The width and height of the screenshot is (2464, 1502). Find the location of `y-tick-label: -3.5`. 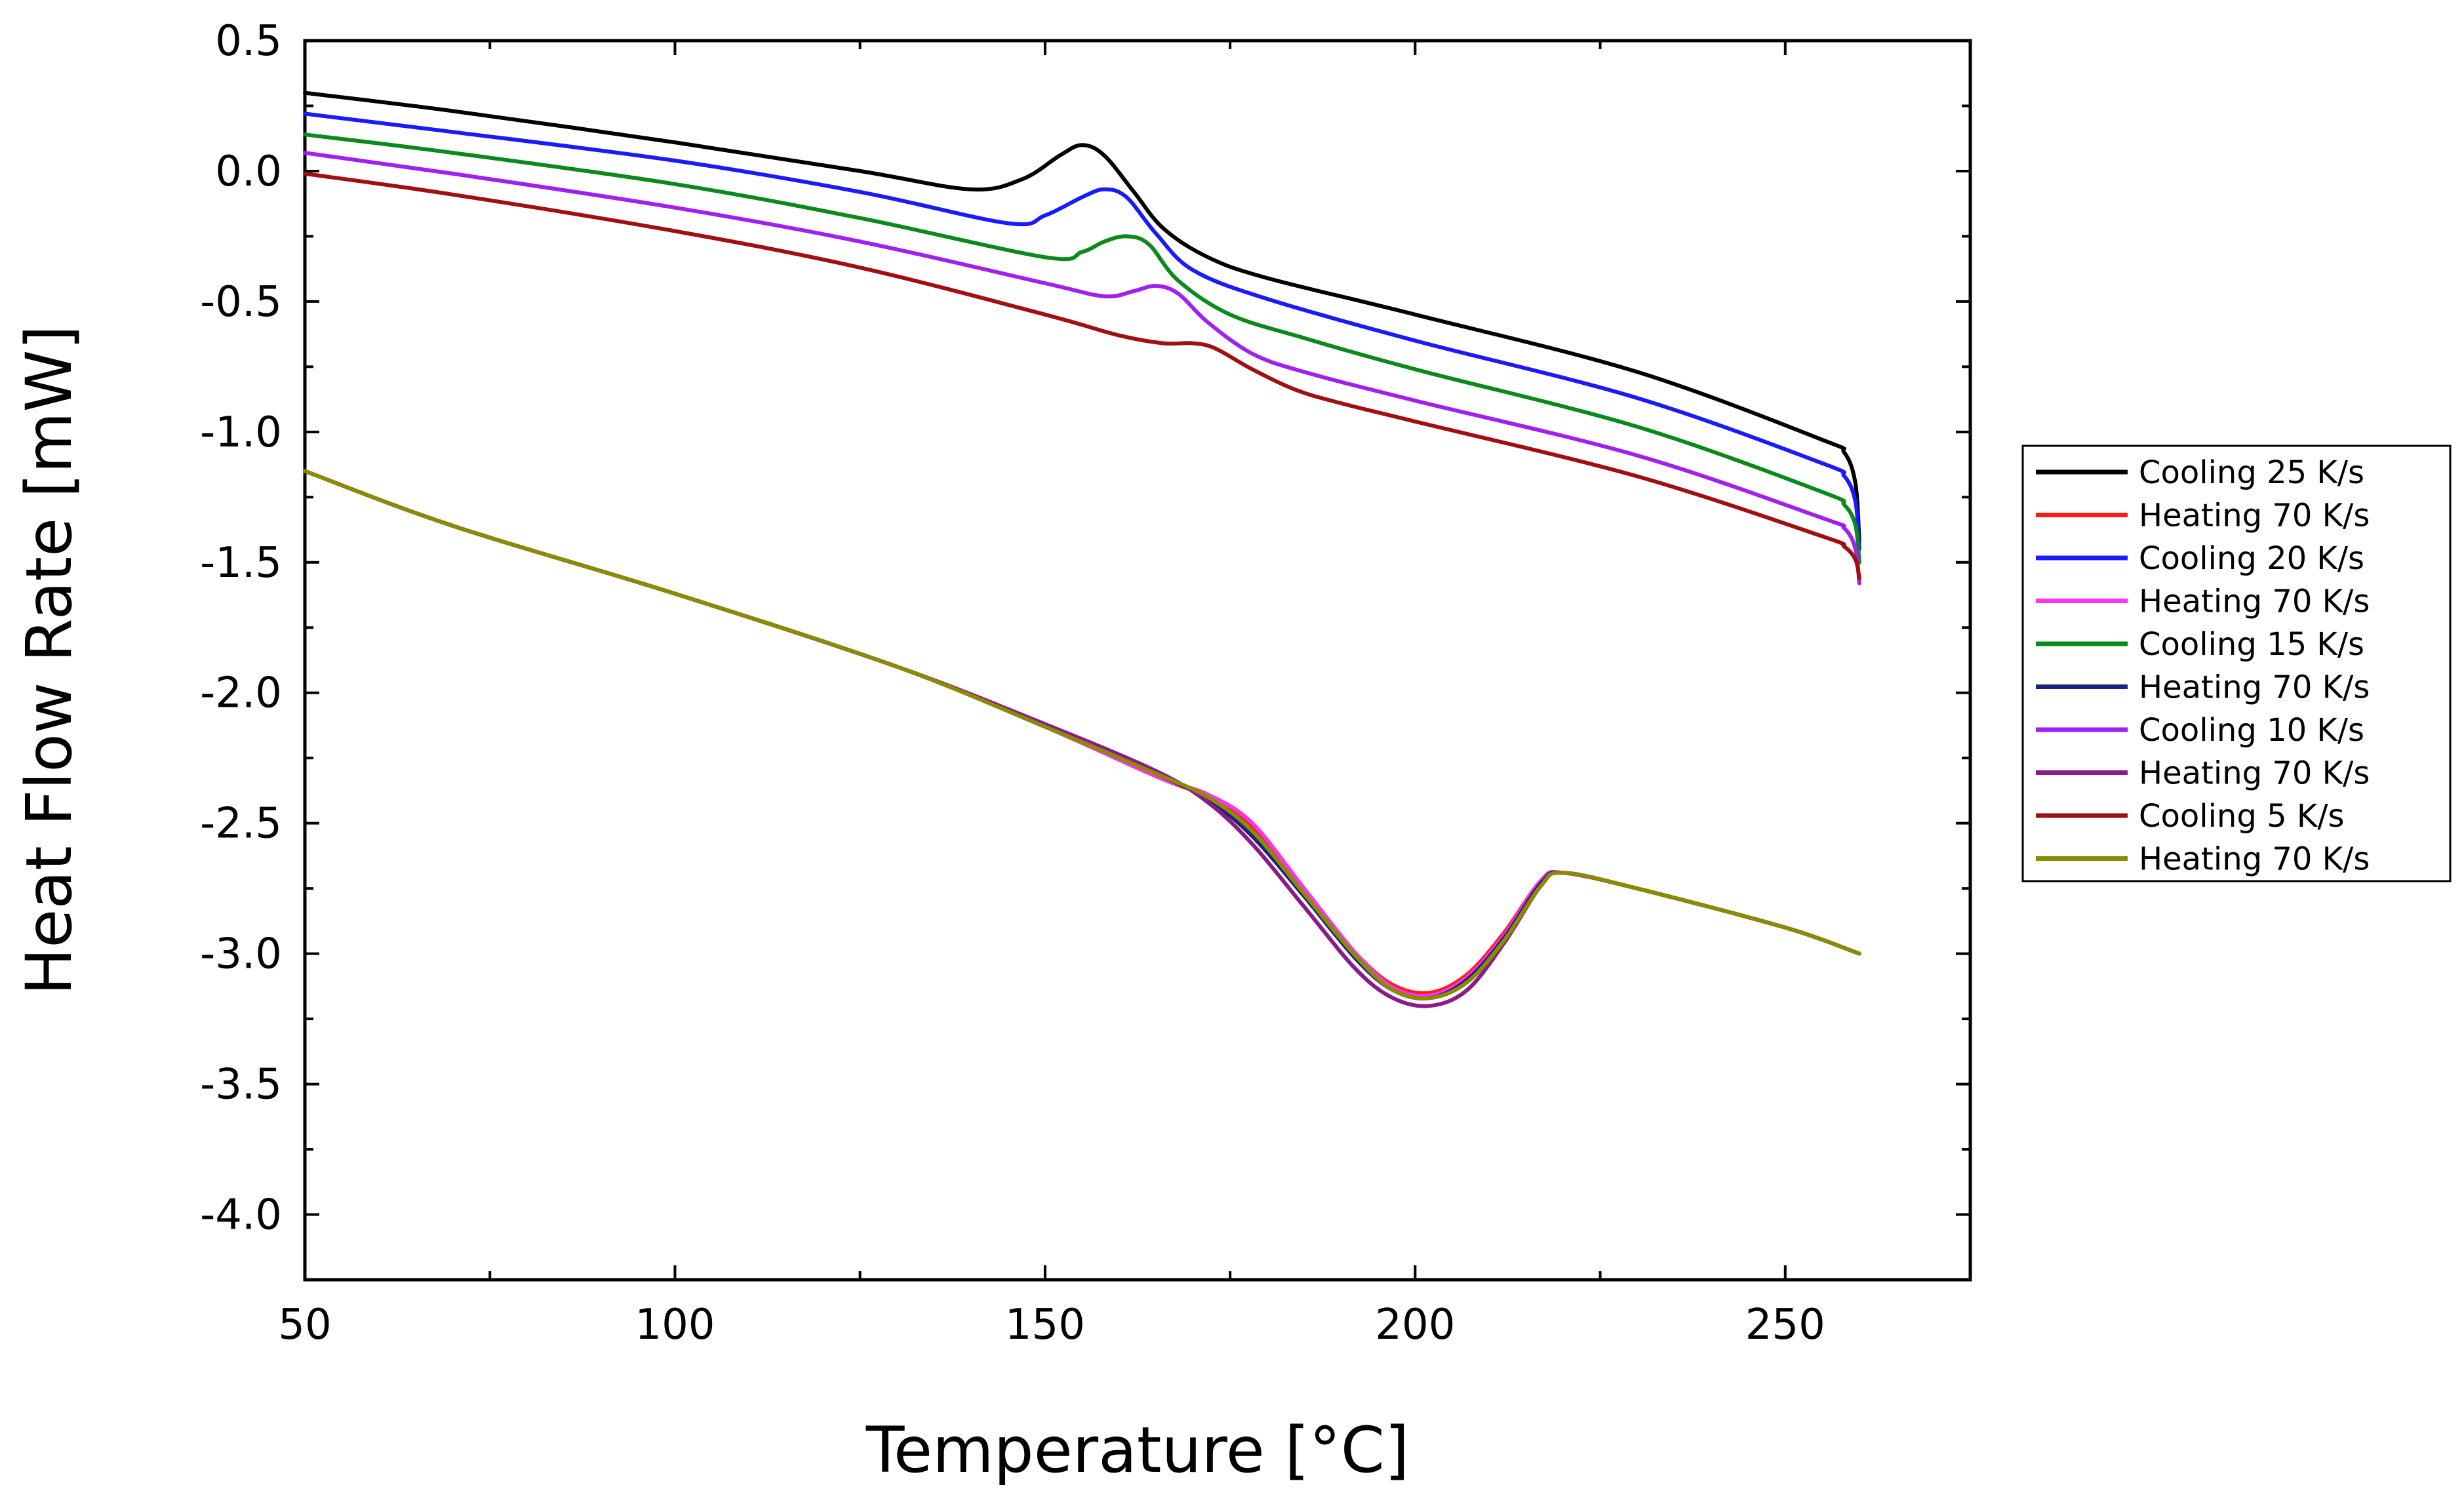

y-tick-label: -3.5 is located at coordinates (241, 1085).